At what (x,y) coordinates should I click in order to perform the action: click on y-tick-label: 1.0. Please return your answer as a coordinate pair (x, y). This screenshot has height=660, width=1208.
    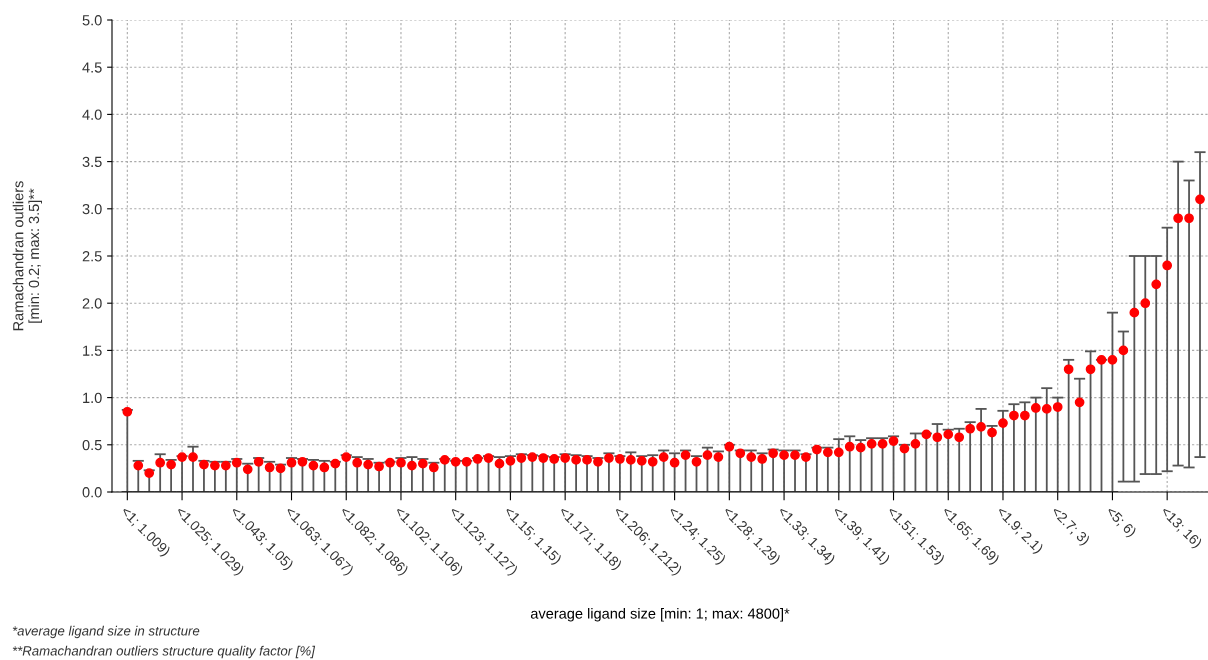
    Looking at the image, I should click on (92, 398).